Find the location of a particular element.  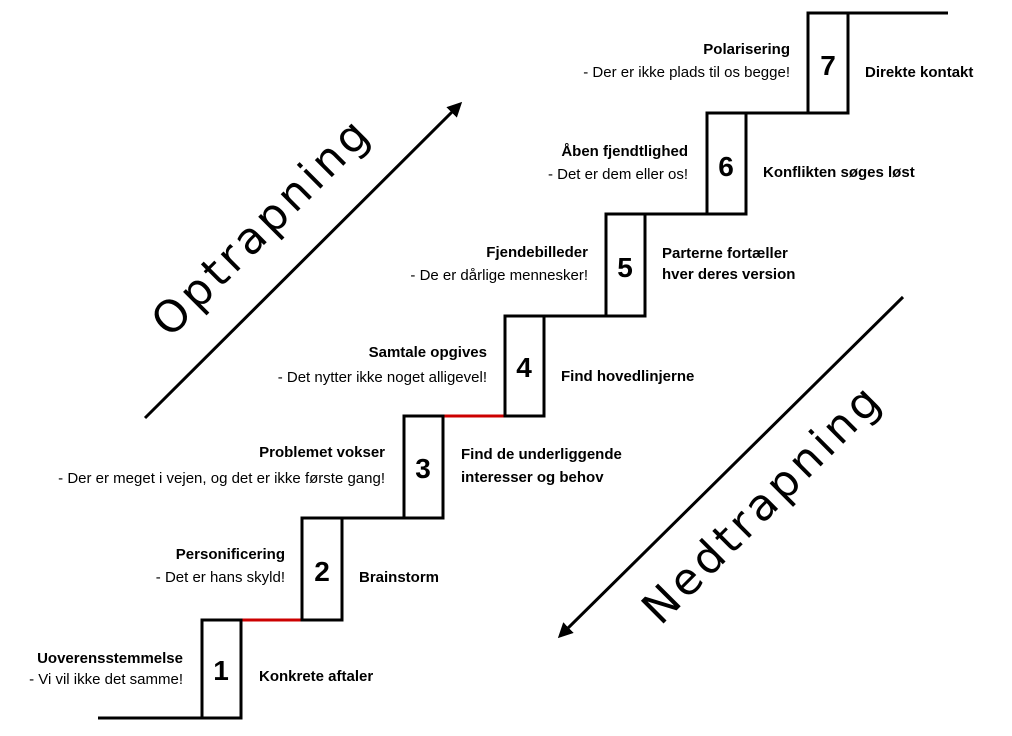

step-4-number: 4 is located at coordinates (524, 367).